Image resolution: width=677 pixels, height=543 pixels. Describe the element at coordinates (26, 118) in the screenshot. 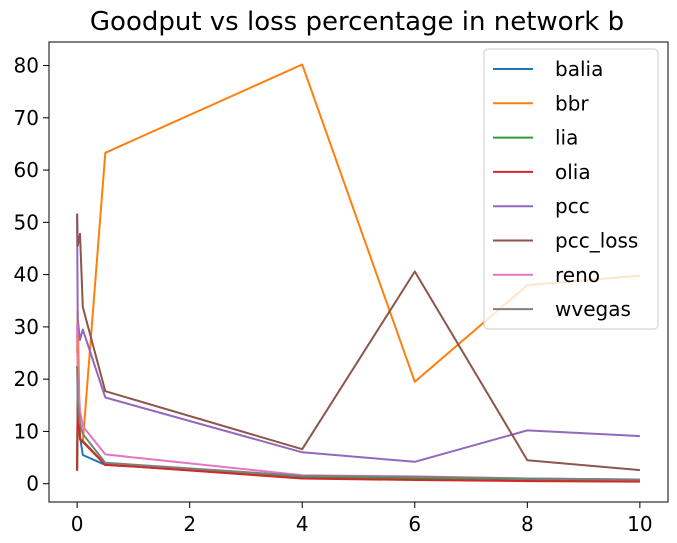

I see `y-tick-label: 70` at that location.